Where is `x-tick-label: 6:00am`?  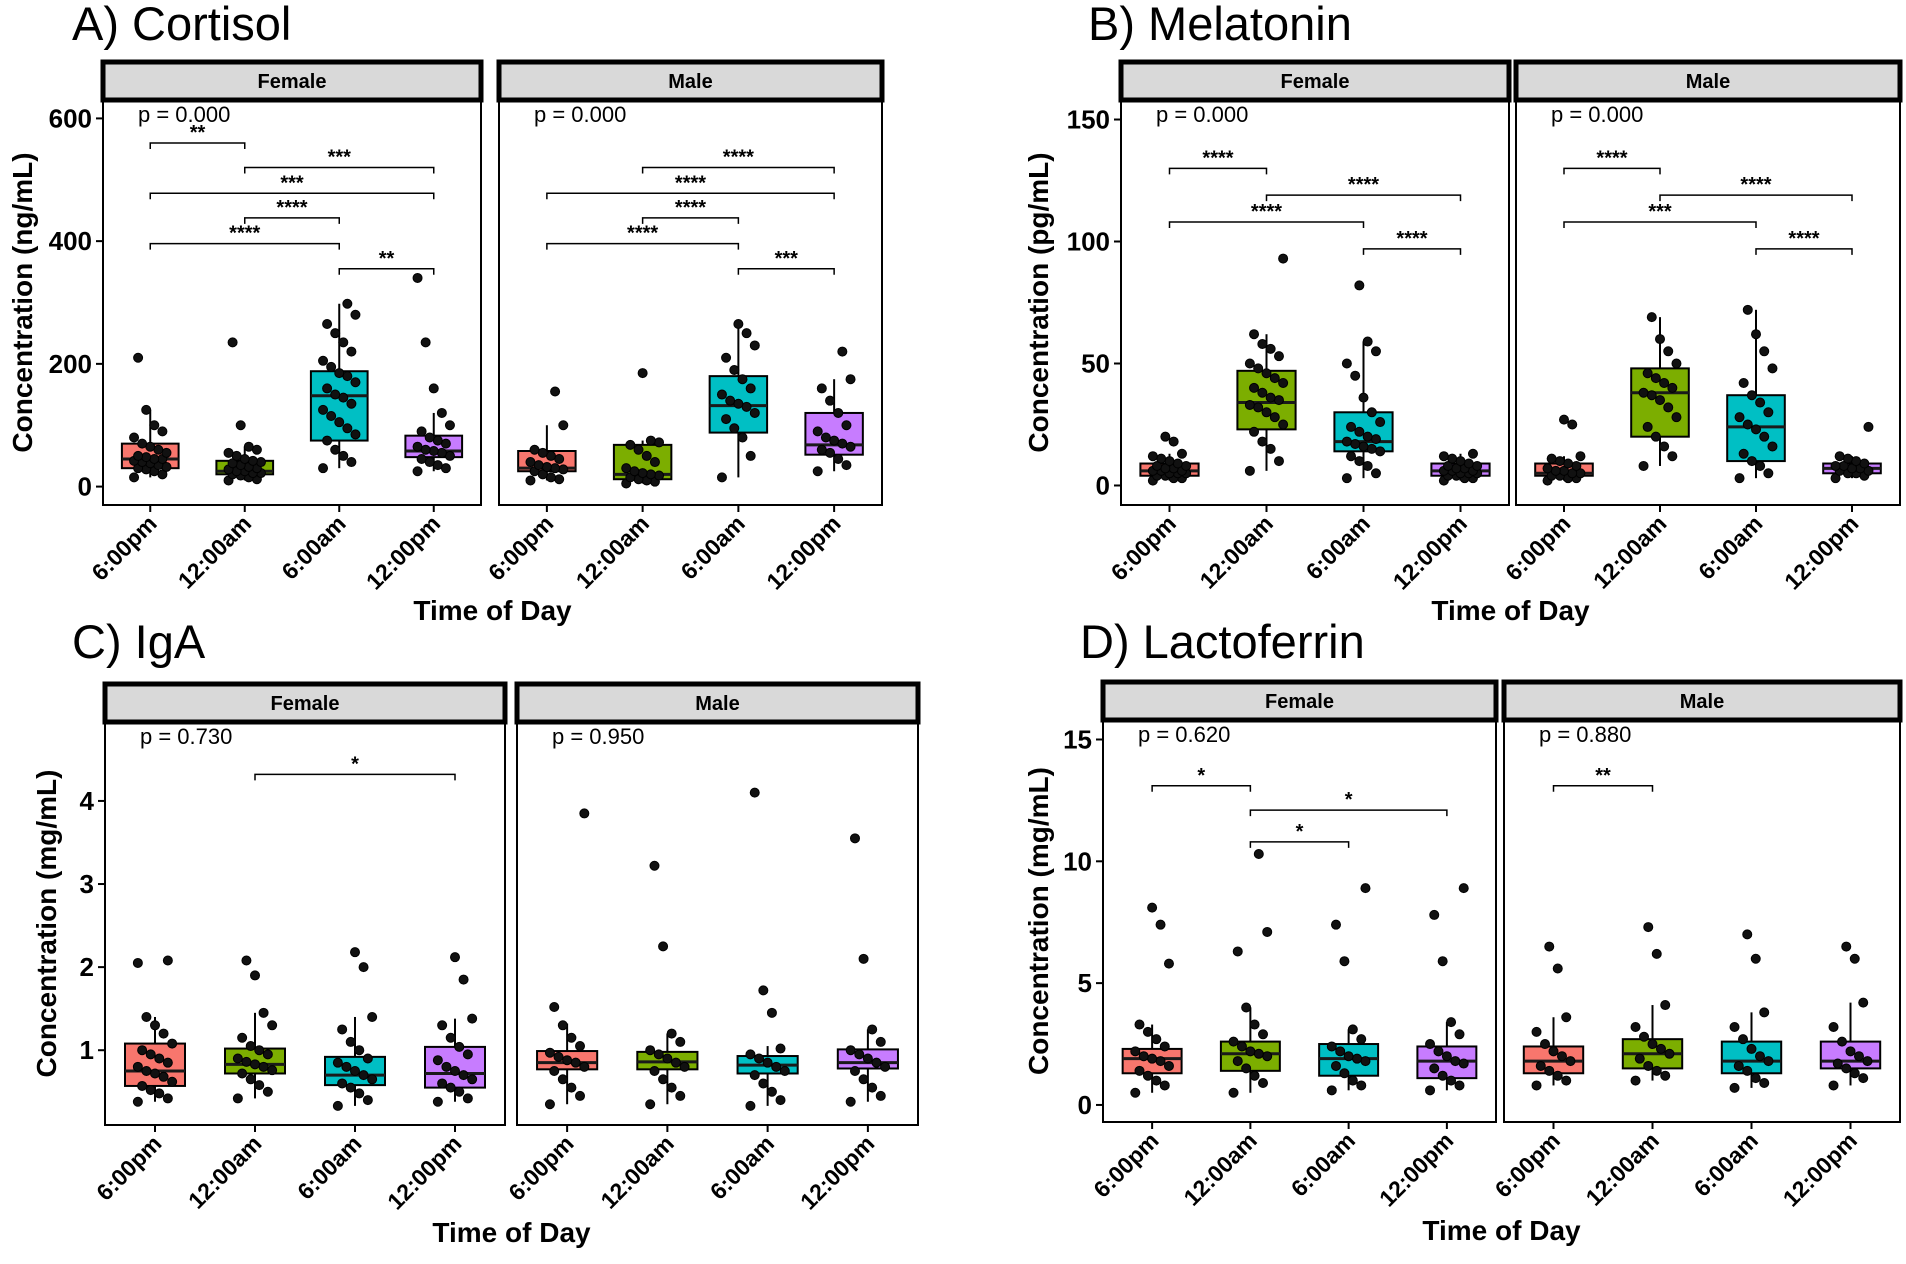 x-tick-label: 6:00am is located at coordinates (1338, 547).